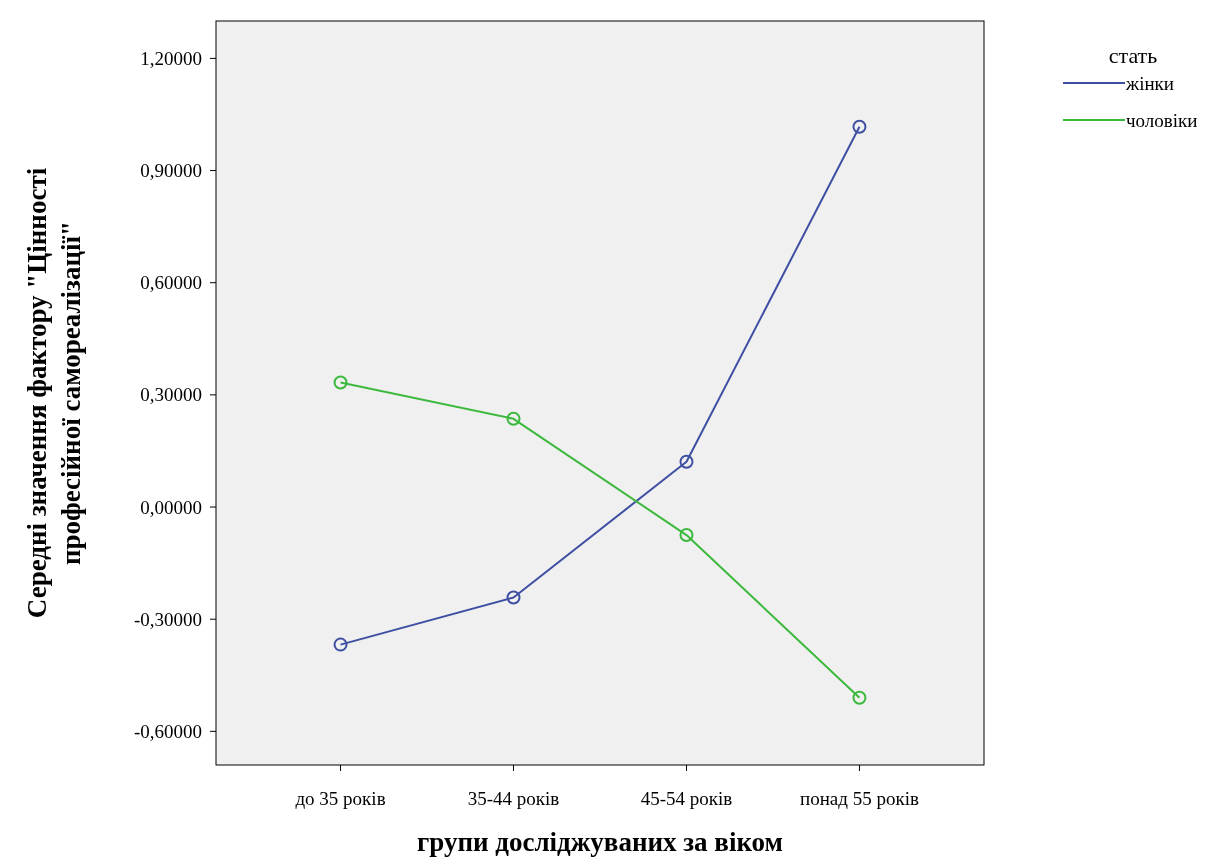 This screenshot has width=1205, height=858. I want to click on legend-title: стать, so click(1133, 55).